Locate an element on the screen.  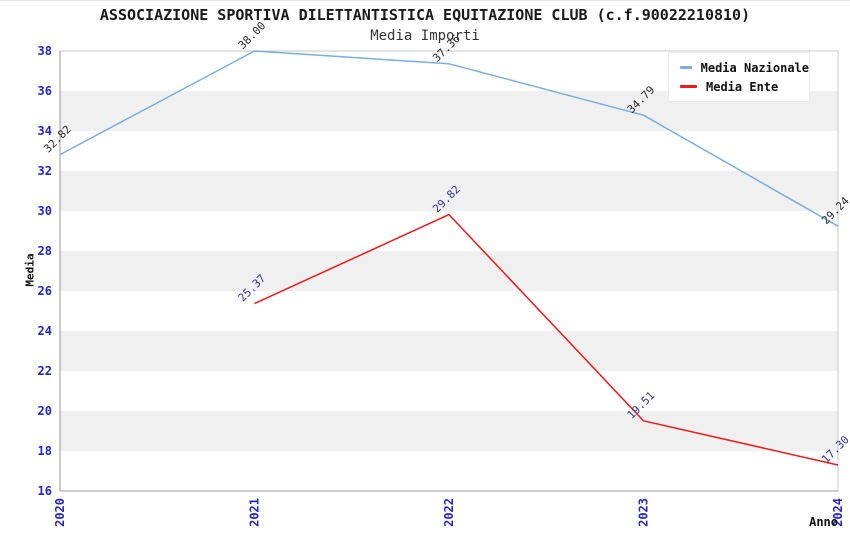
y-tick-label: 32 is located at coordinates (45, 171).